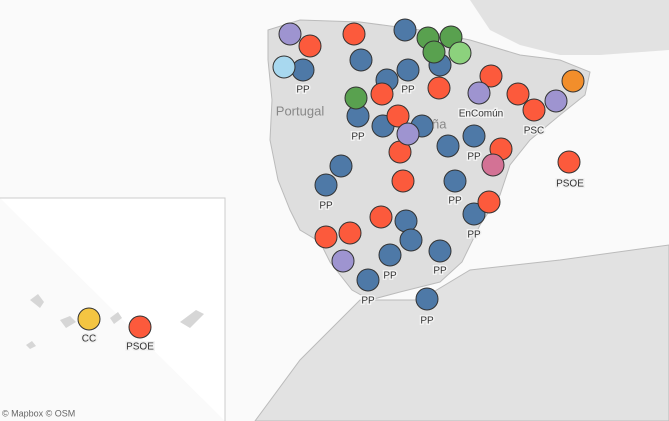 The width and height of the screenshot is (669, 421). Describe the element at coordinates (300, 110) in the screenshot. I see `place-label: Portugal` at that location.